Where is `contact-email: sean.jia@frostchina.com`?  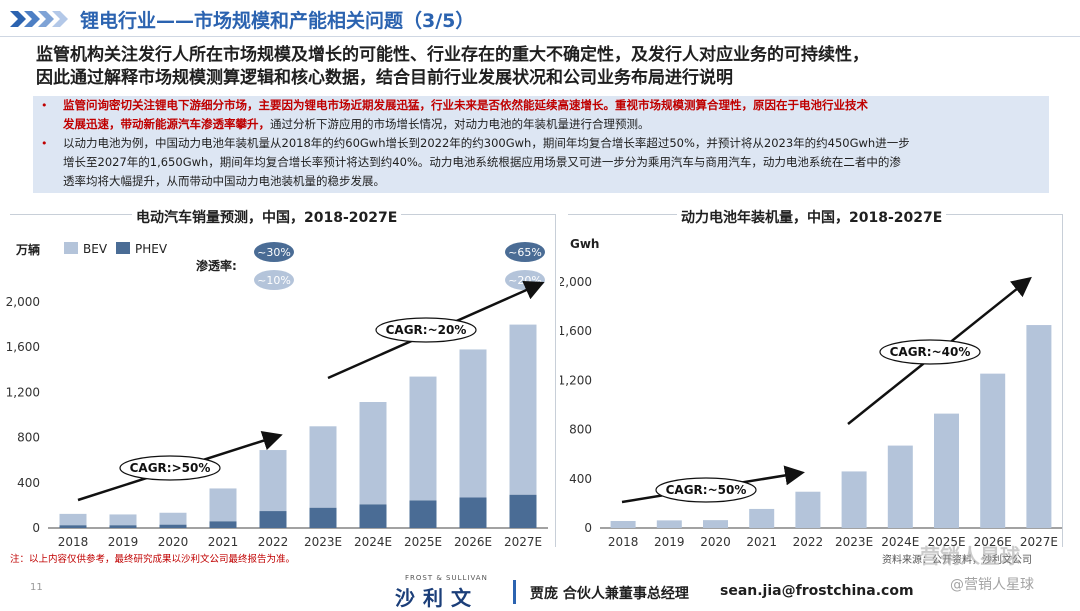
contact-email: sean.jia@frostchina.com is located at coordinates (817, 591).